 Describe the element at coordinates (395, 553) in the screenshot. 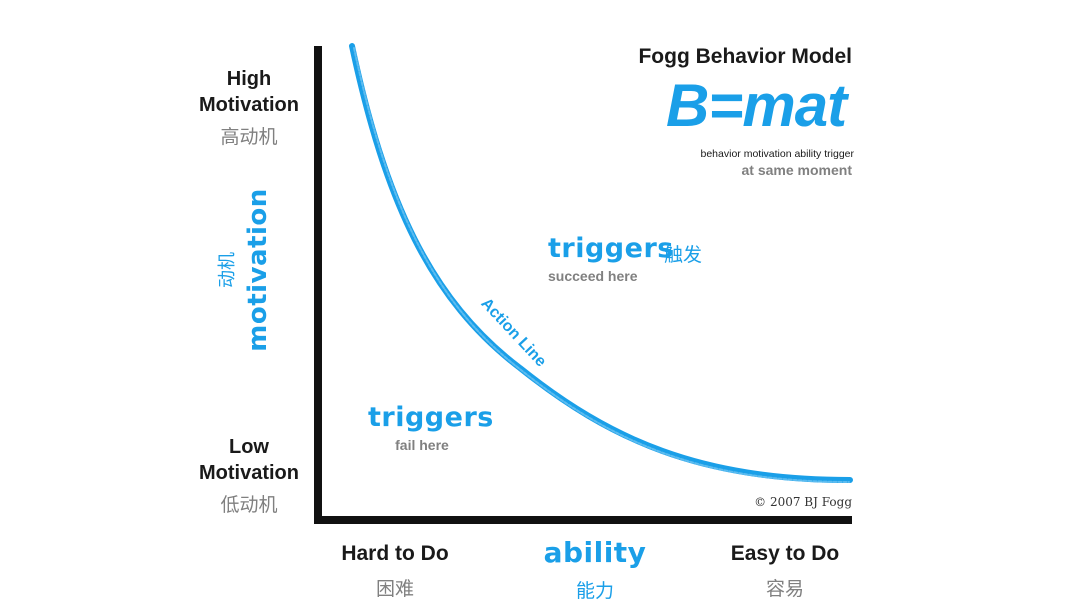

I see `hard-to-do-label: Hard to Do` at that location.